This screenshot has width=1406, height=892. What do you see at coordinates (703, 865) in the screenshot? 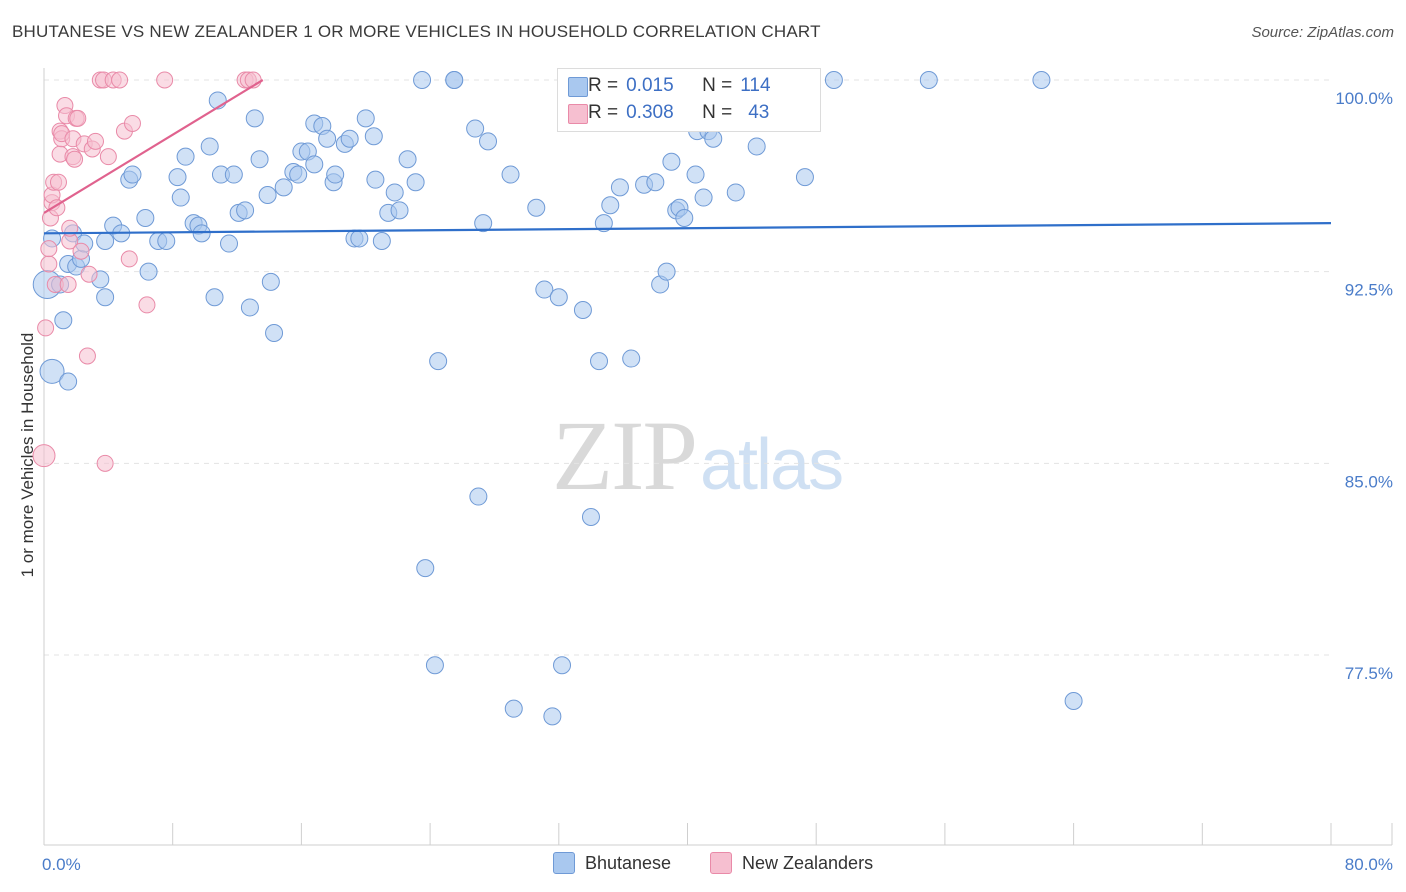
I see `series-legend: Bhutanese New Zealanders` at bounding box center [703, 865].